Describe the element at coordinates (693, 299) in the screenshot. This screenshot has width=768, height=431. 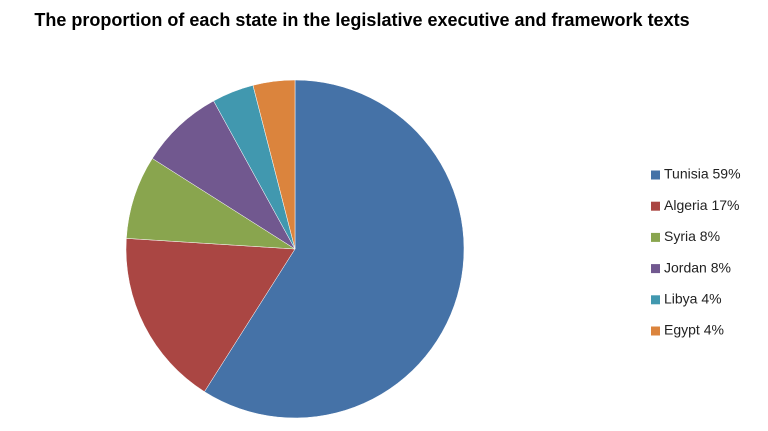
I see `legend-label: Libya 4%` at that location.